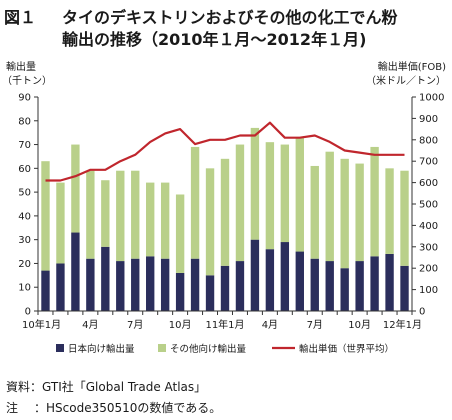 This screenshot has width=452, height=420. I want to click on price-line, so click(225, 151).